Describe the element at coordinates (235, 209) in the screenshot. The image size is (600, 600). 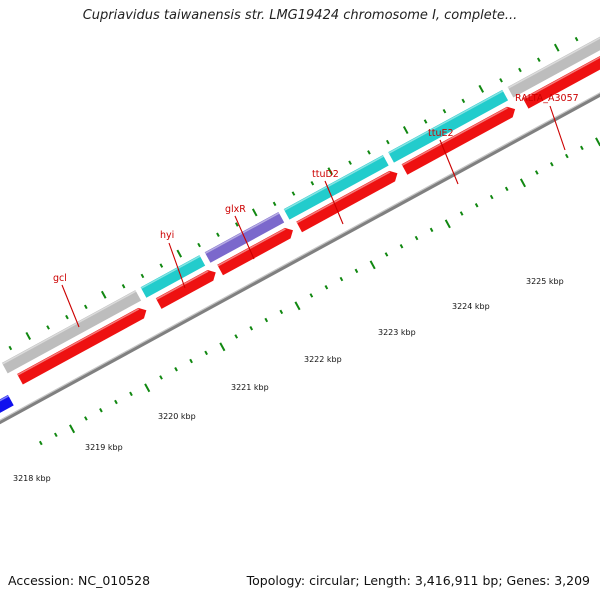
I see `gene-label-glxR: glxR` at that location.